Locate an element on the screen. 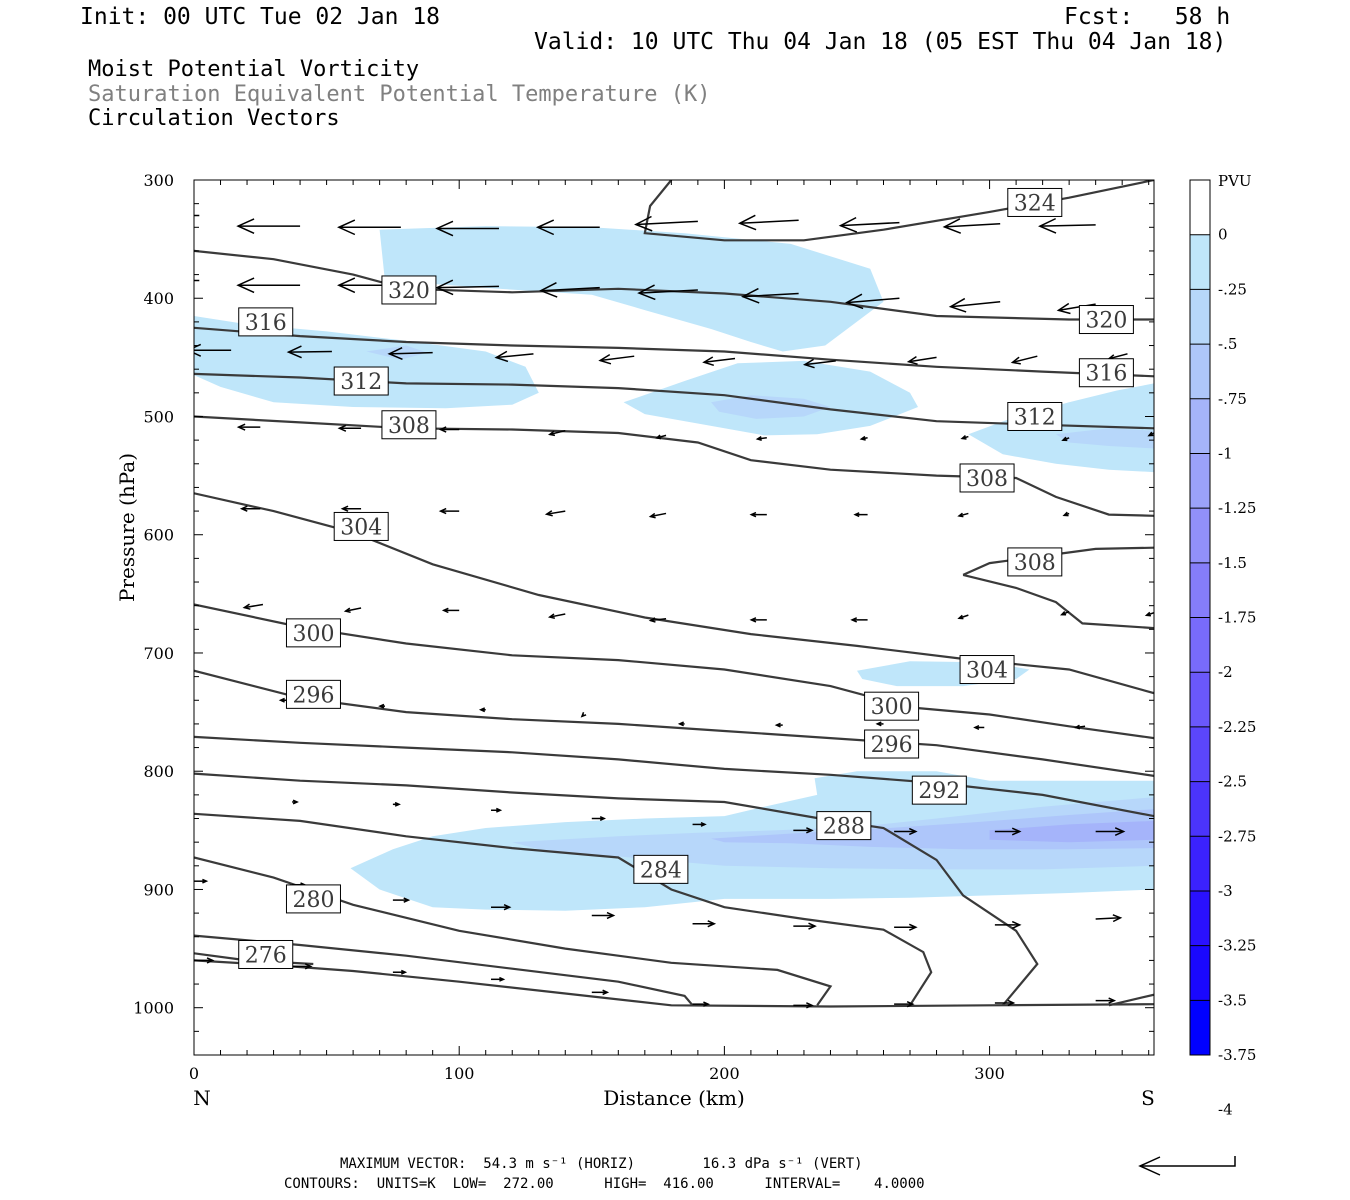 The width and height of the screenshot is (1350, 1200). contour-label: 292 is located at coordinates (939, 790).